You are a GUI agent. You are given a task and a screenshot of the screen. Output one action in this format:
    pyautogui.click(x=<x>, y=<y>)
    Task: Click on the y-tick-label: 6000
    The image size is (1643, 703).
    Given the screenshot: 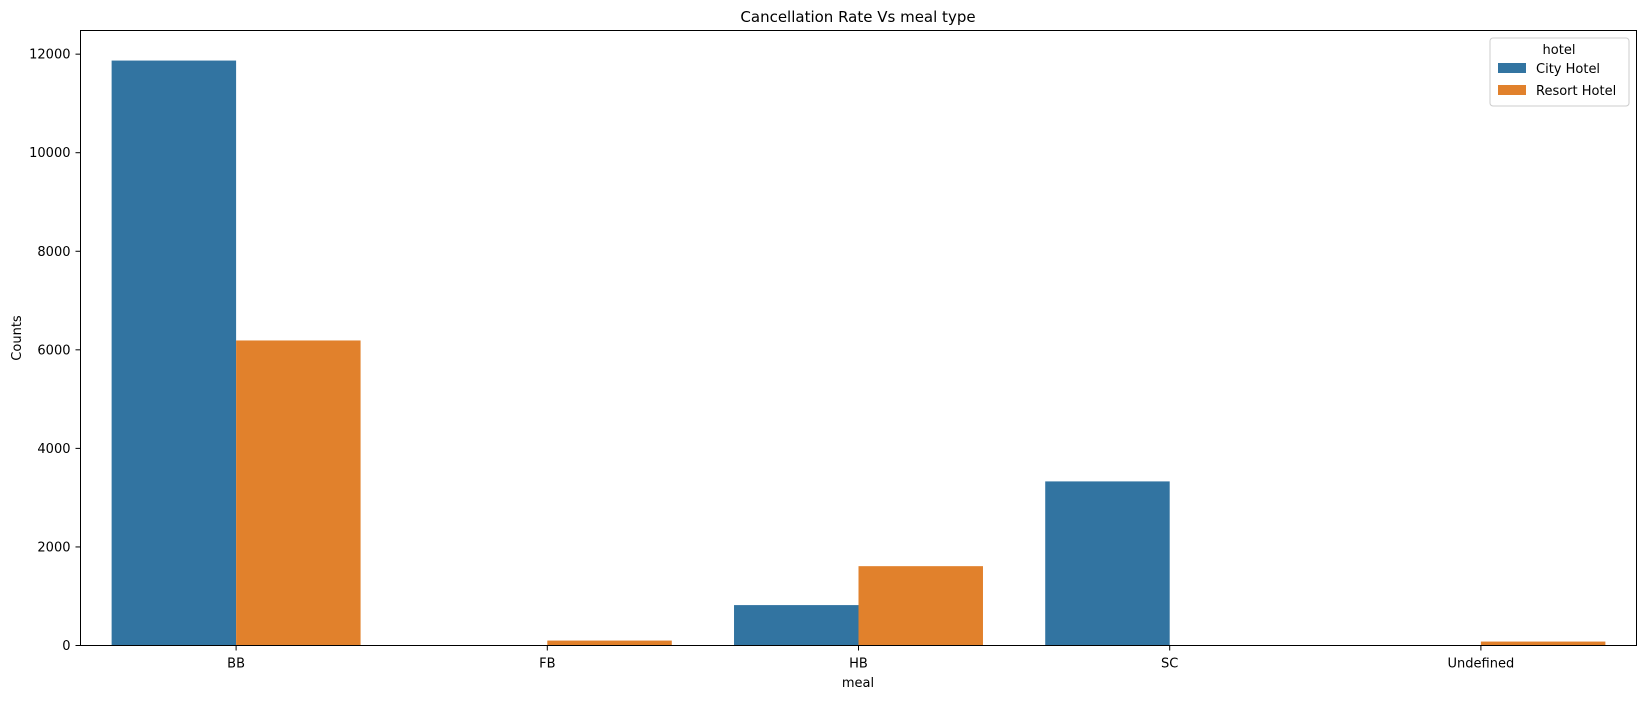 What is the action you would take?
    pyautogui.click(x=53, y=350)
    